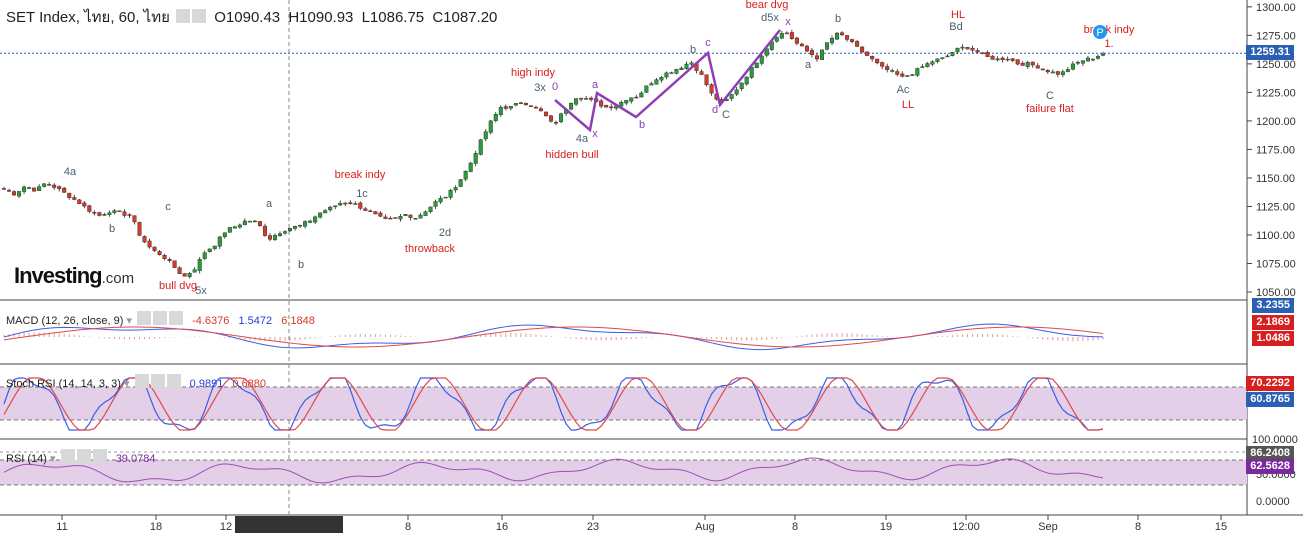 This screenshot has width=1303, height=541. I want to click on investing-logo: Investing.com, so click(74, 276).